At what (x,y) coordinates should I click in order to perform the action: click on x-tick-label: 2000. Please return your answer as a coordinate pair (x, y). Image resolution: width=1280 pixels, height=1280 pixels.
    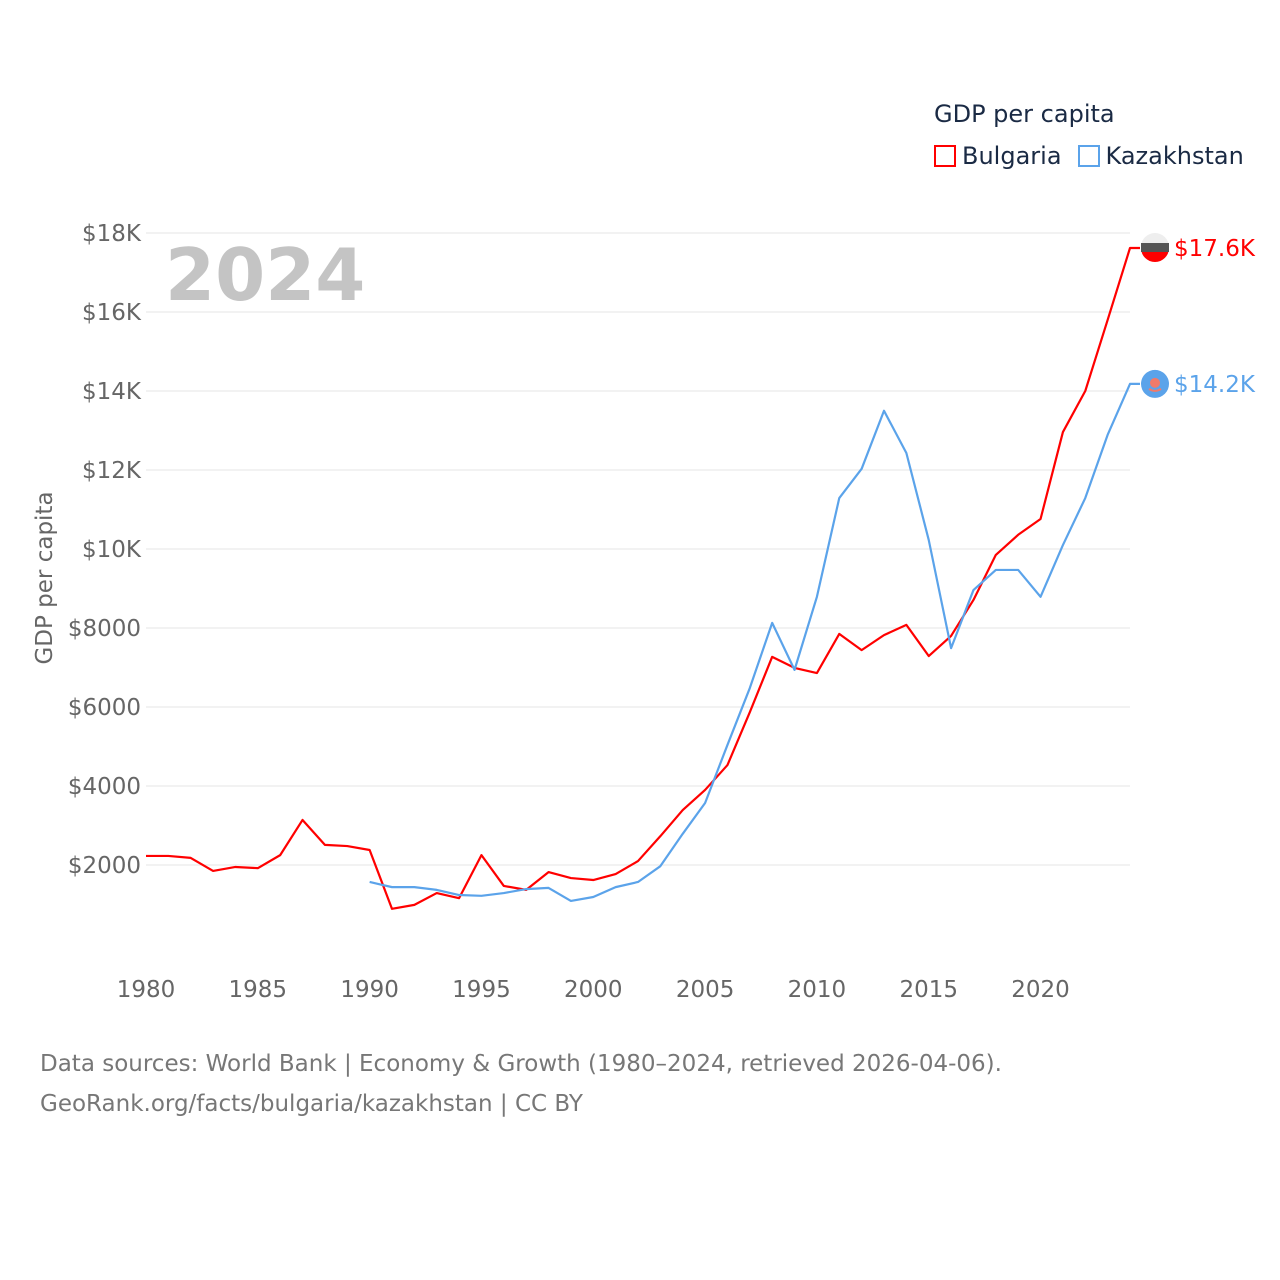
    Looking at the image, I should click on (593, 990).